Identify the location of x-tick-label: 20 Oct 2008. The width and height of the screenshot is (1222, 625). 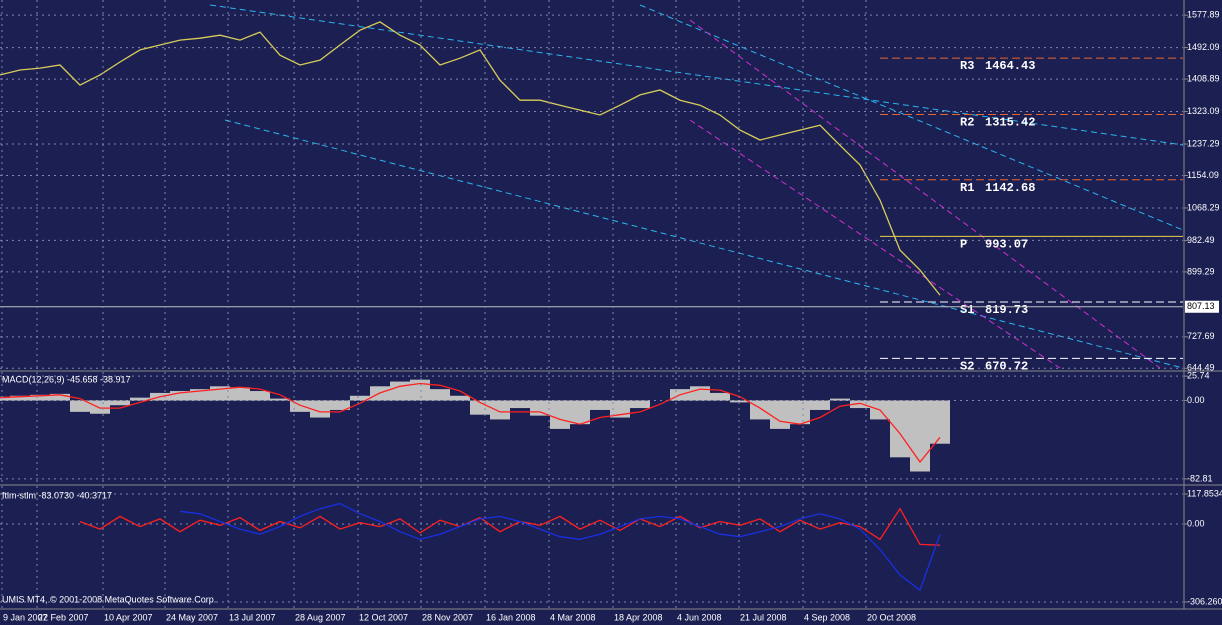
(891, 617).